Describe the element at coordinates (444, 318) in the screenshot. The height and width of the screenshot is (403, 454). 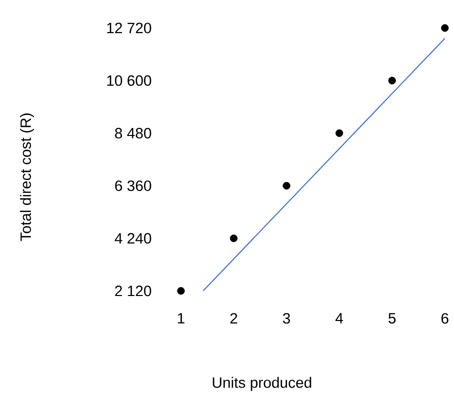
I see `x-tick-label: 6` at that location.